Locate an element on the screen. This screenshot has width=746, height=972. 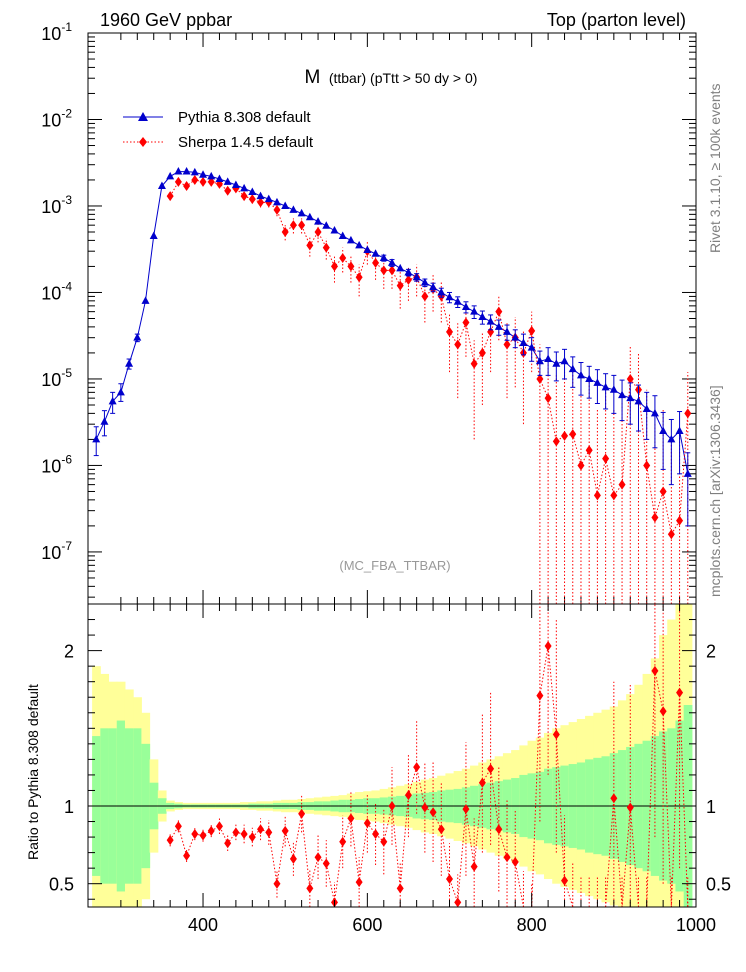
legend-entry-pythia: Pythia 8.308 default is located at coordinates (217, 117).